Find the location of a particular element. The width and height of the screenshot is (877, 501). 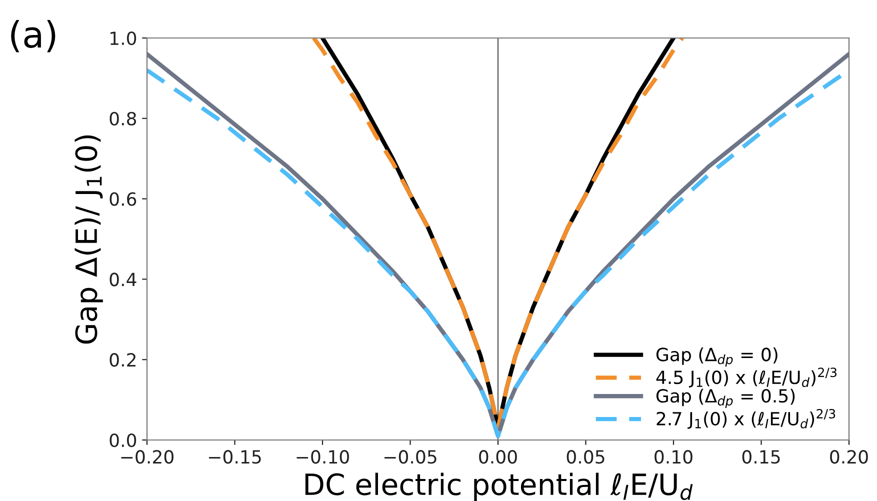

x-tick-label: −0.20 is located at coordinates (147, 457).